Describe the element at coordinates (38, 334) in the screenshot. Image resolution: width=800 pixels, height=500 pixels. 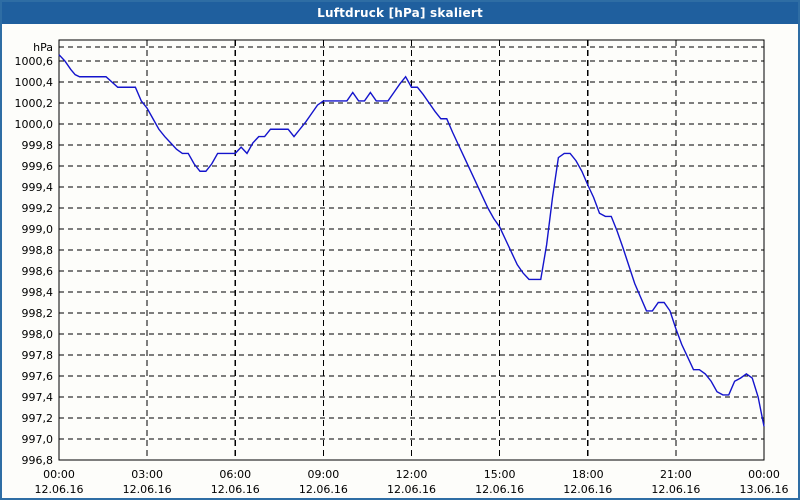
I see `y-tick-label: 998,0` at that location.